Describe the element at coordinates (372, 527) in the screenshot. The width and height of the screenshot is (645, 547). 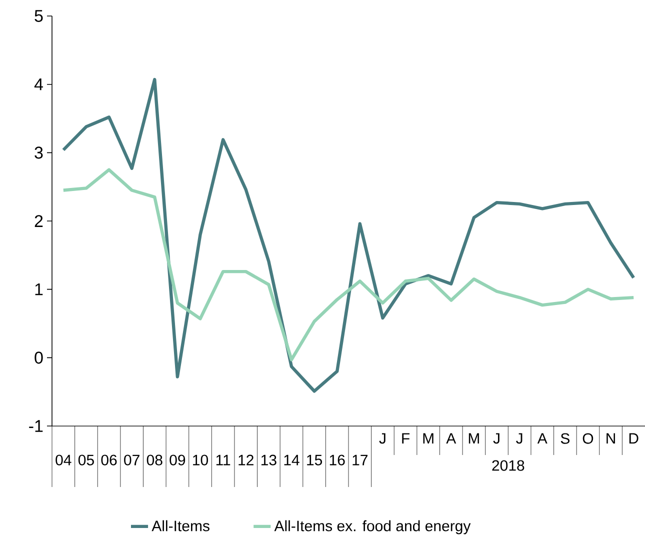
I see `legend-label: All-Items ex. food and energy` at that location.